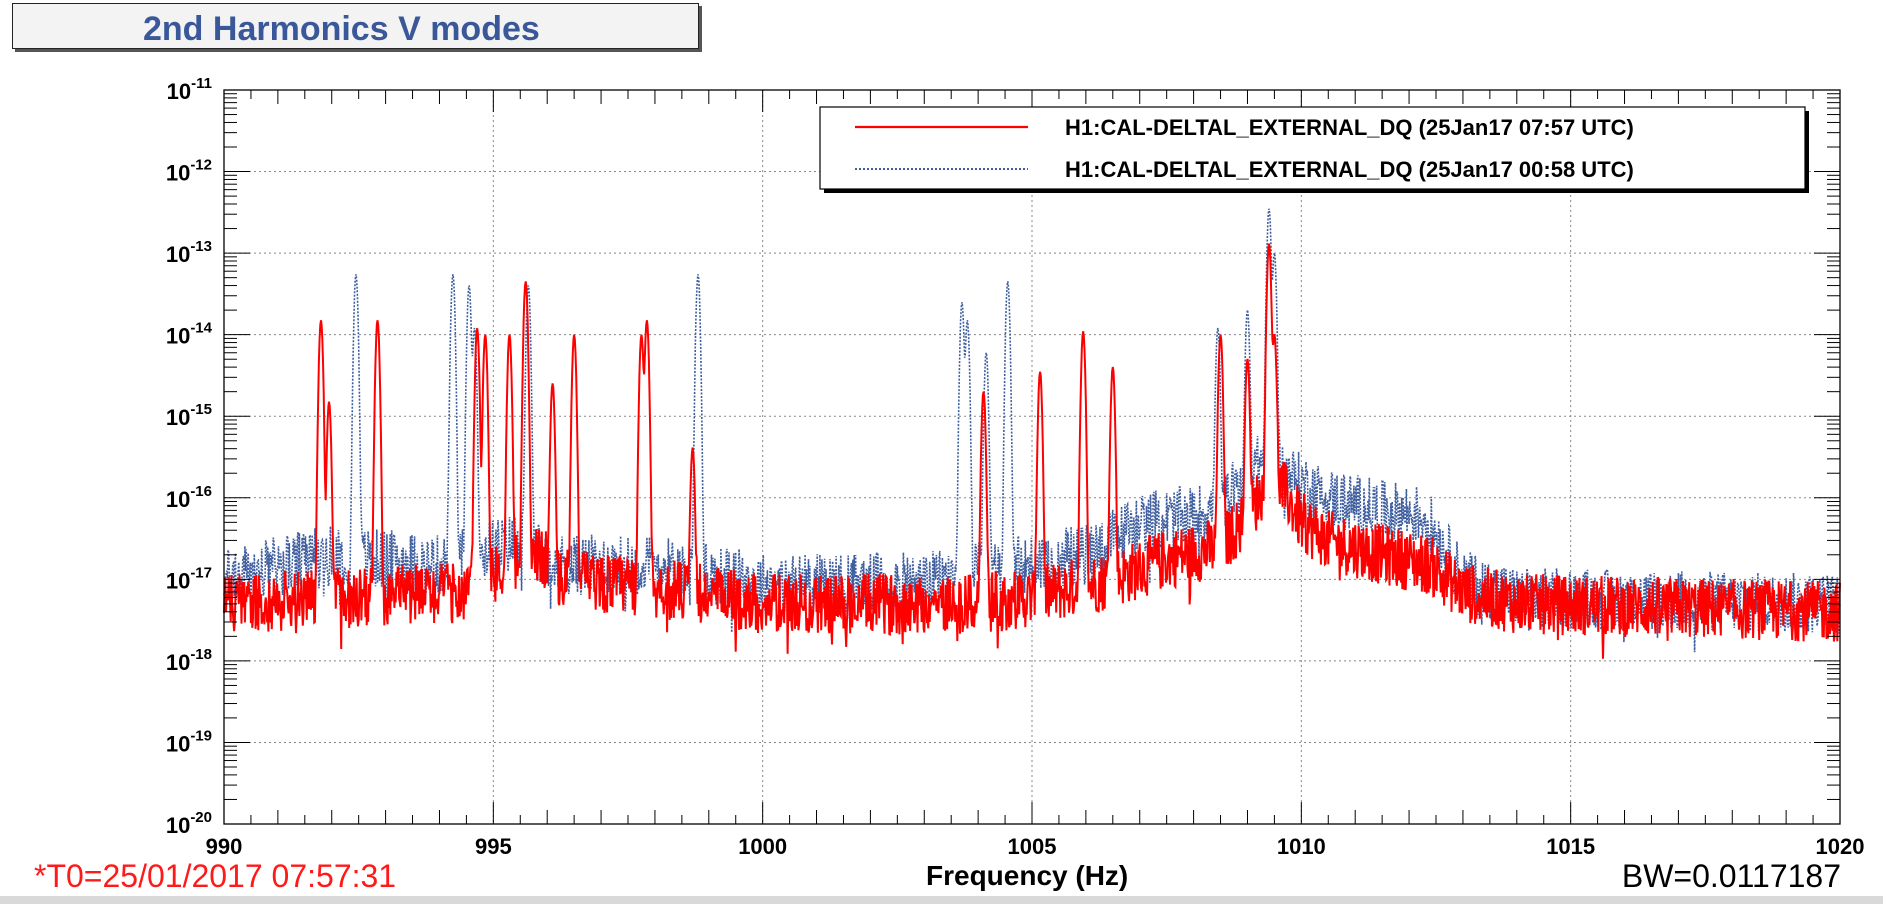 The height and width of the screenshot is (904, 1883). Describe the element at coordinates (215, 876) in the screenshot. I see `t0-label: *T0=25/01/2017 07:57:31` at that location.